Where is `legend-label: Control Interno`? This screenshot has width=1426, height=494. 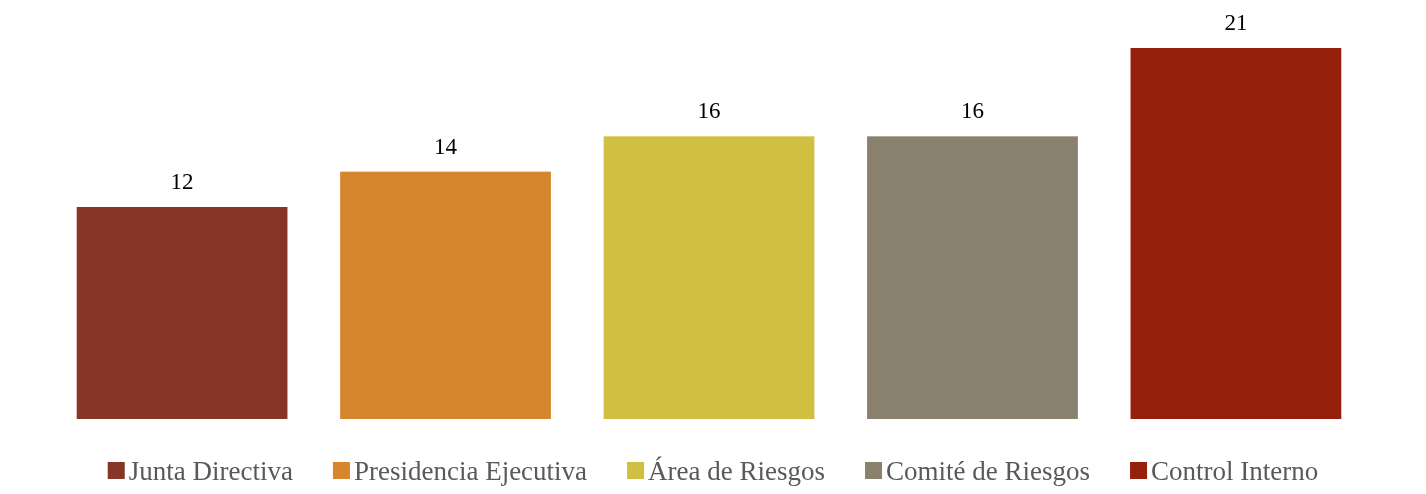
legend-label: Control Interno is located at coordinates (1235, 471).